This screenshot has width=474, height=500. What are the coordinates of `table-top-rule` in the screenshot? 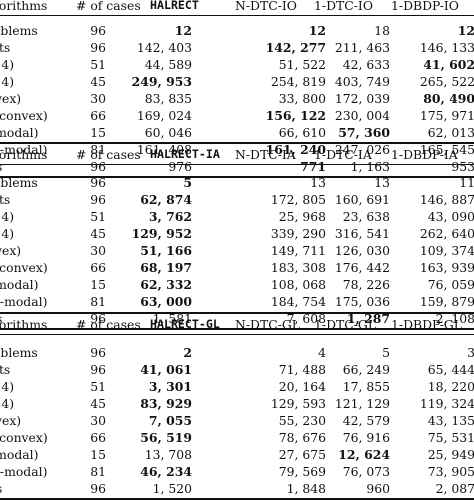 It's located at (237, 313).